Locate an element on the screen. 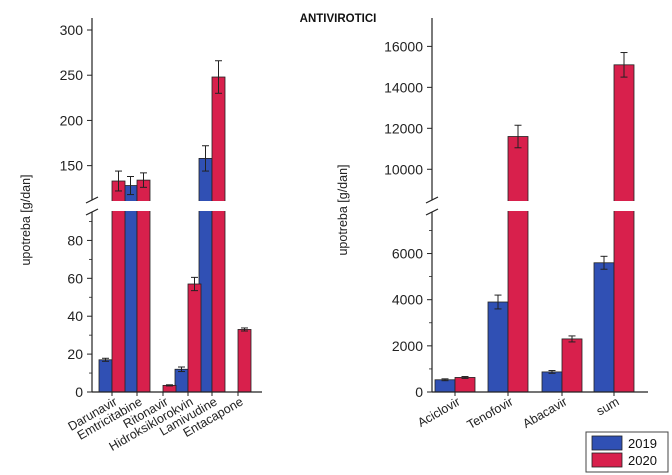  y-upper-tick-label: 10000 is located at coordinates (403, 169).